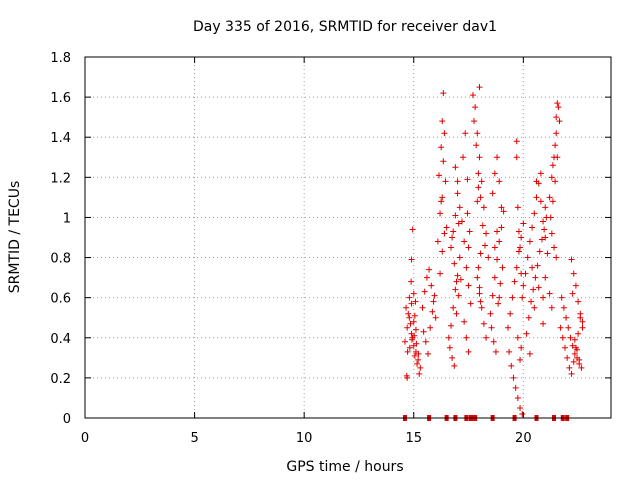  I want to click on y-tick-label: 0.2, so click(60, 379).